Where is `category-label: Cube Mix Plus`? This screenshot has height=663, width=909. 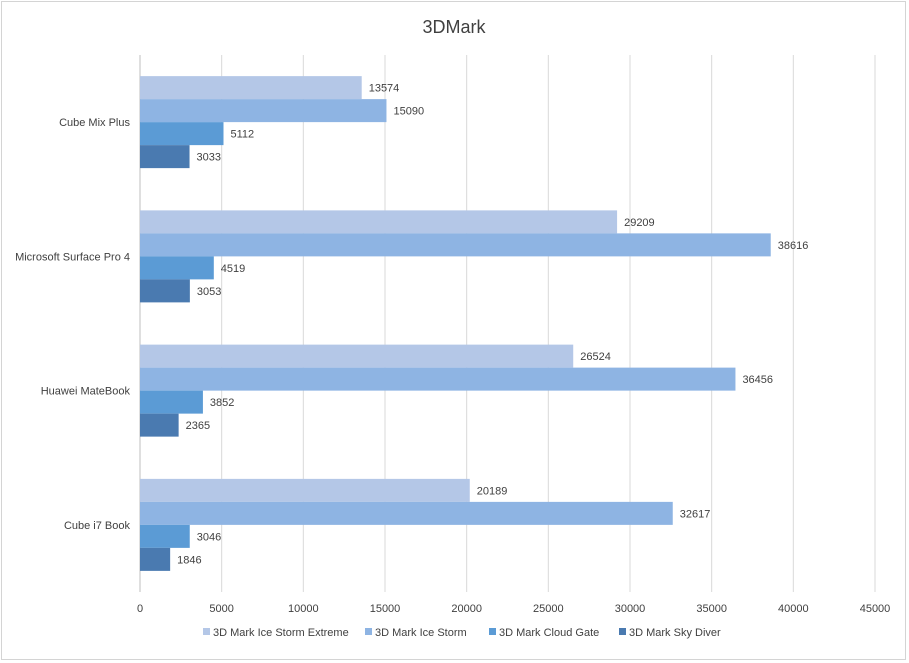
category-label: Cube Mix Plus is located at coordinates (94, 123).